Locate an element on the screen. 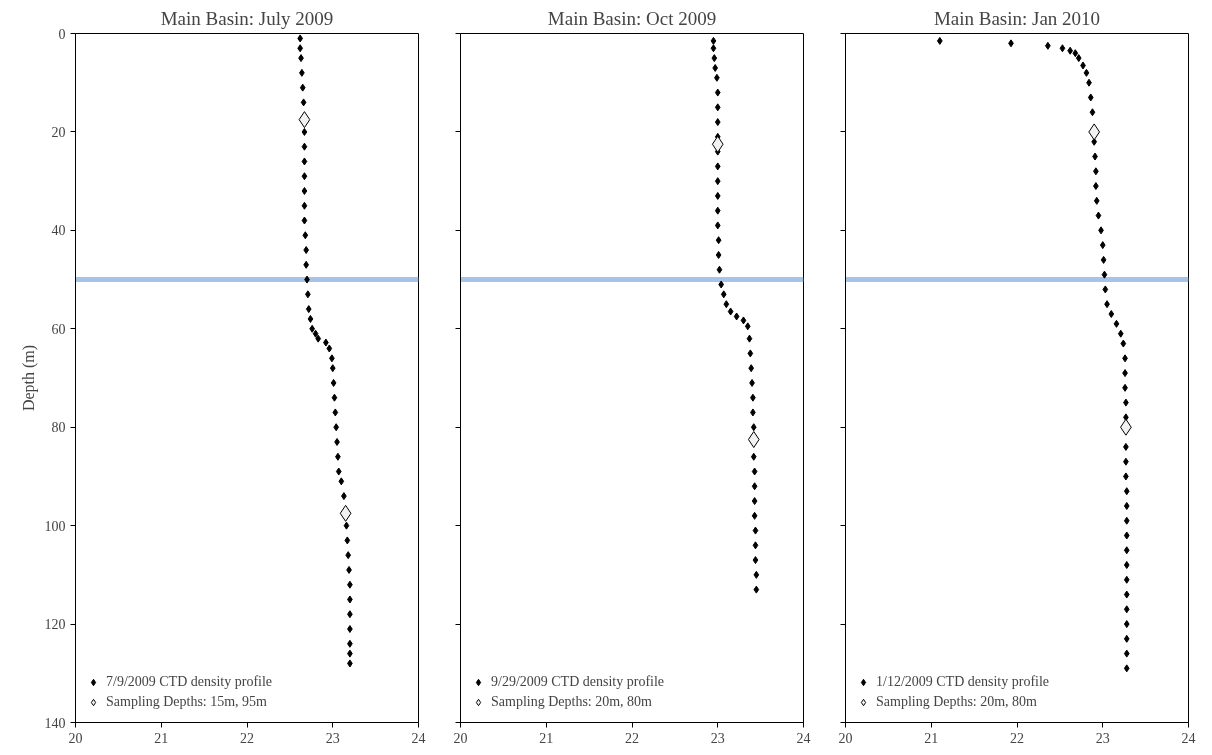  chart-title: Main Basin: Jan 2010 is located at coordinates (1017, 18).